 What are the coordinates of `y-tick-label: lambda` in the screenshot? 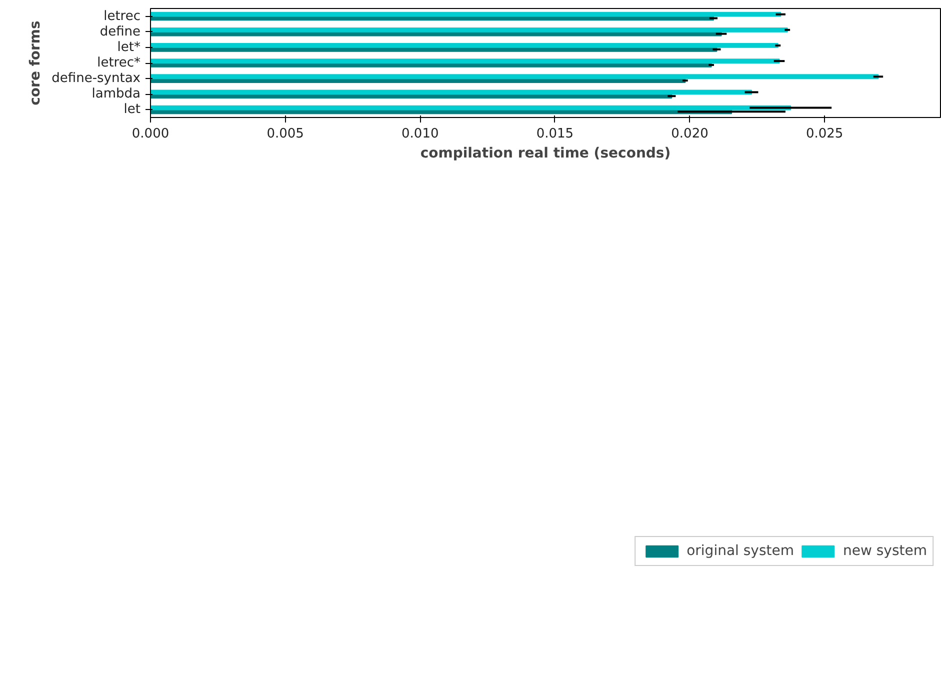 It's located at (116, 94).